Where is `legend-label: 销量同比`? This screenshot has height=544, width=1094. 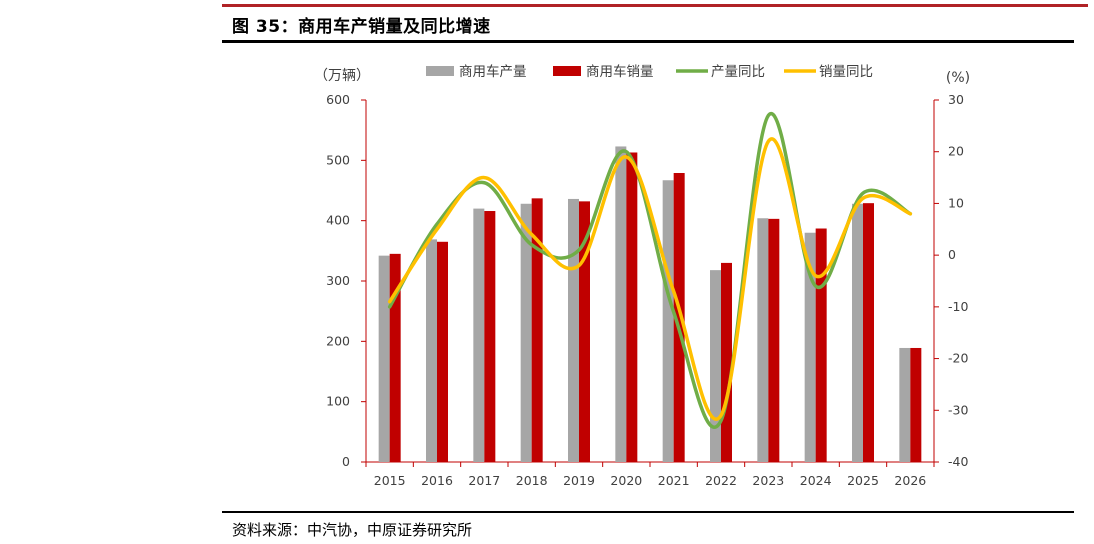
legend-label: 销量同比 is located at coordinates (846, 72).